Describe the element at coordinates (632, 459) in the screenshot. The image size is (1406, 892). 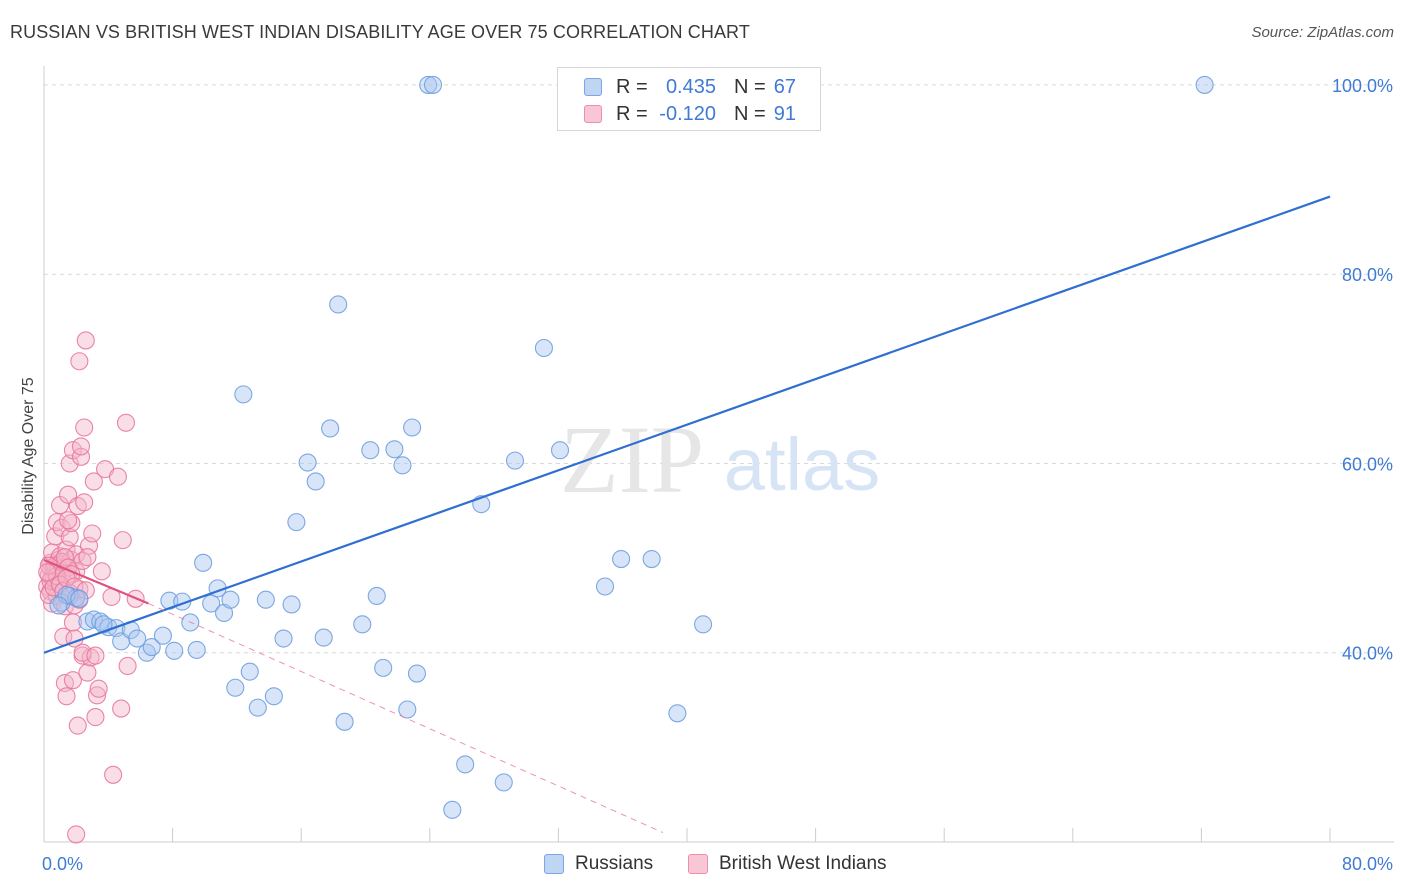
I see `watermark-zip: ZIP` at that location.